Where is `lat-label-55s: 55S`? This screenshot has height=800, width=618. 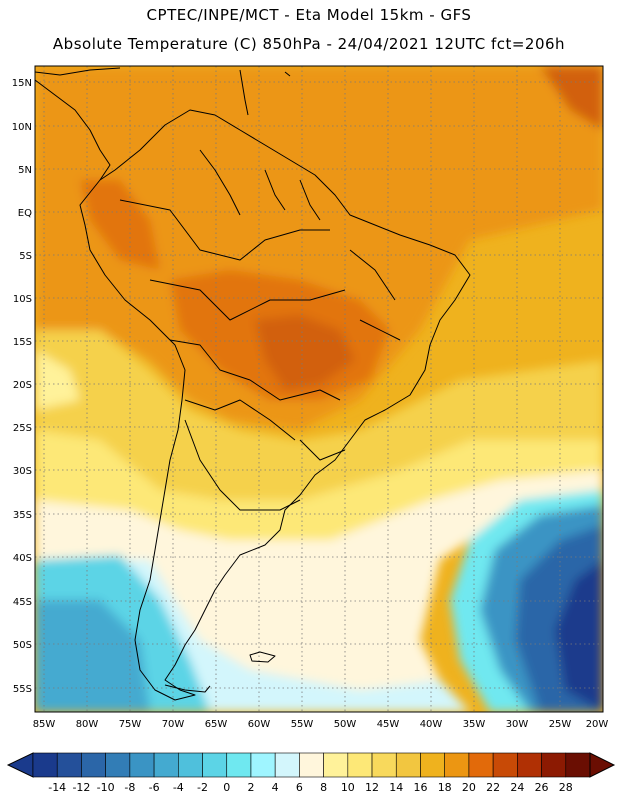 lat-label-55s: 55S is located at coordinates (22, 689).